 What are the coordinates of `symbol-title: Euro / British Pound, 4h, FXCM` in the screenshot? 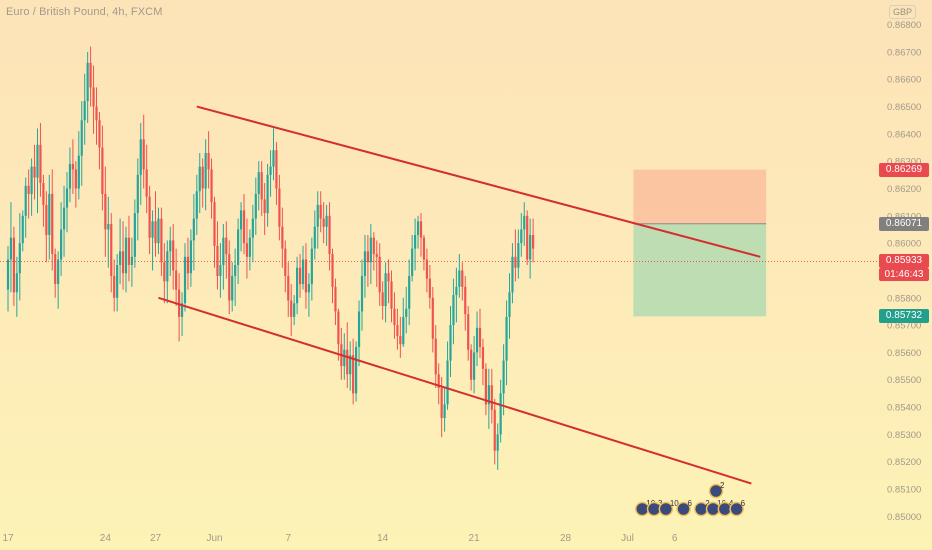 It's located at (84, 12).